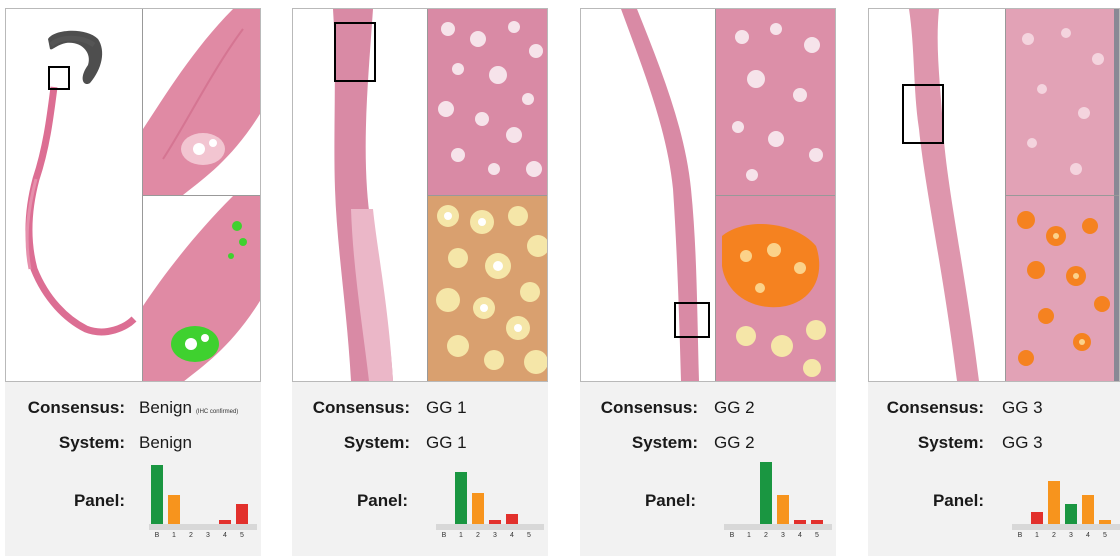  Describe the element at coordinates (734, 407) in the screenshot. I see `consensus-value: GG 2` at that location.